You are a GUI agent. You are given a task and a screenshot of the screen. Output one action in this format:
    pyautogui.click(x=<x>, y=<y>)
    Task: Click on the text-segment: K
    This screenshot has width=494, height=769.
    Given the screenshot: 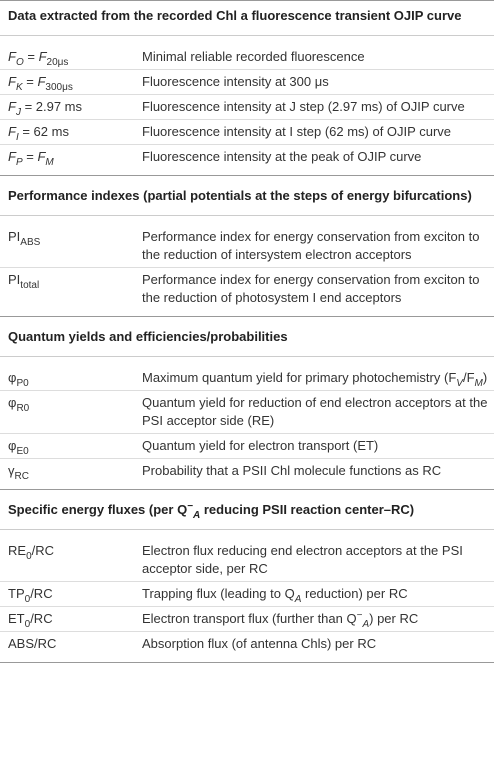 What is the action you would take?
    pyautogui.click(x=19, y=87)
    